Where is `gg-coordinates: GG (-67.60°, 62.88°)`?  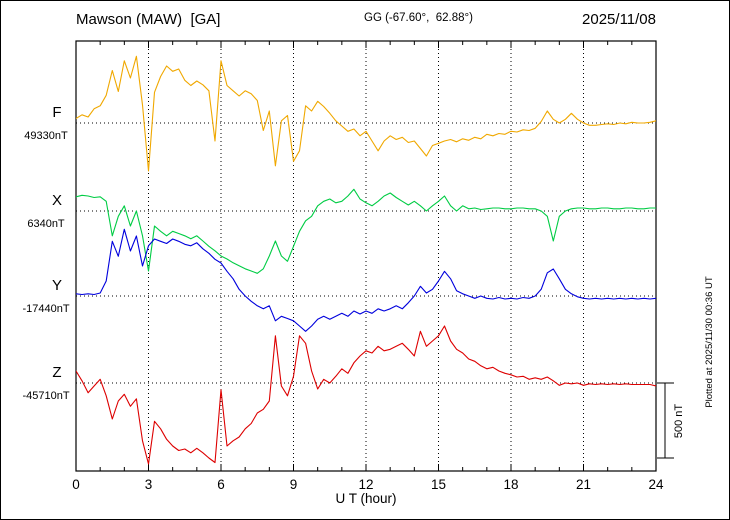 gg-coordinates: GG (-67.60°, 62.88°) is located at coordinates (418, 18).